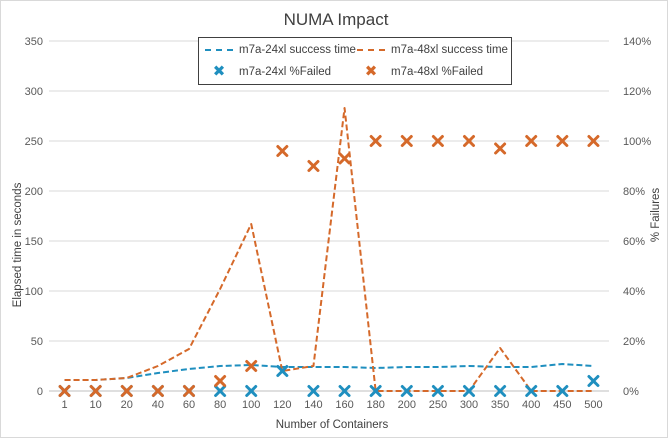 The image size is (670, 441). I want to click on x-tick-label: 350, so click(500, 405).